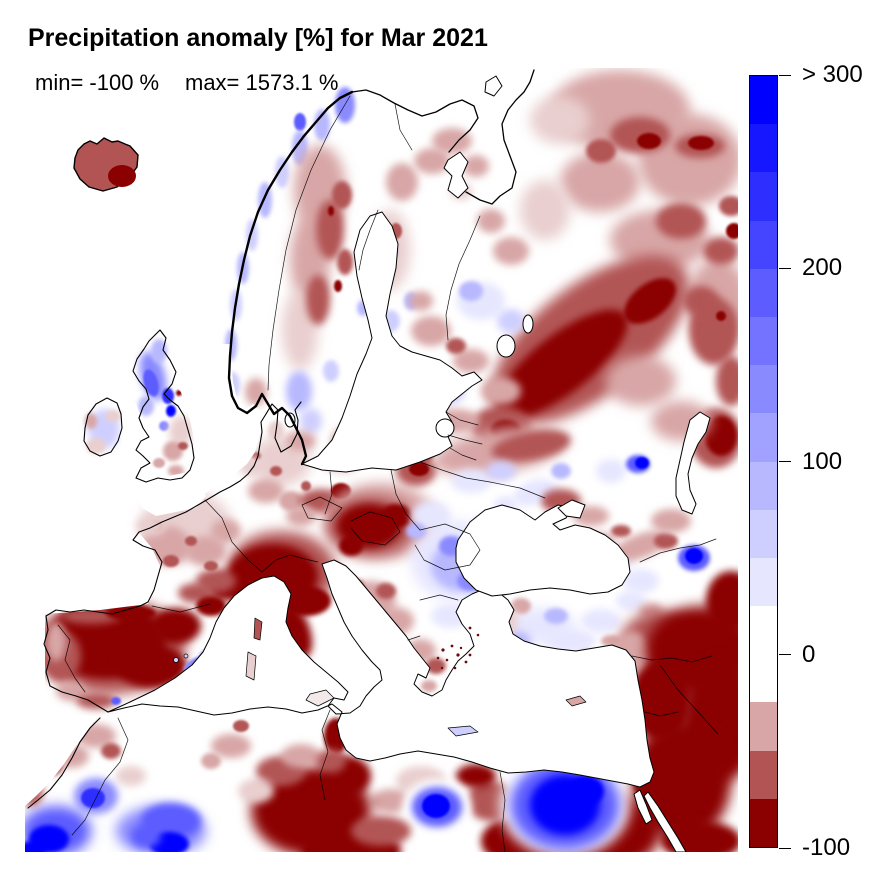 The height and width of the screenshot is (875, 875). Describe the element at coordinates (832, 74) in the screenshot. I see `colorbar-tick-label: > 300` at that location.